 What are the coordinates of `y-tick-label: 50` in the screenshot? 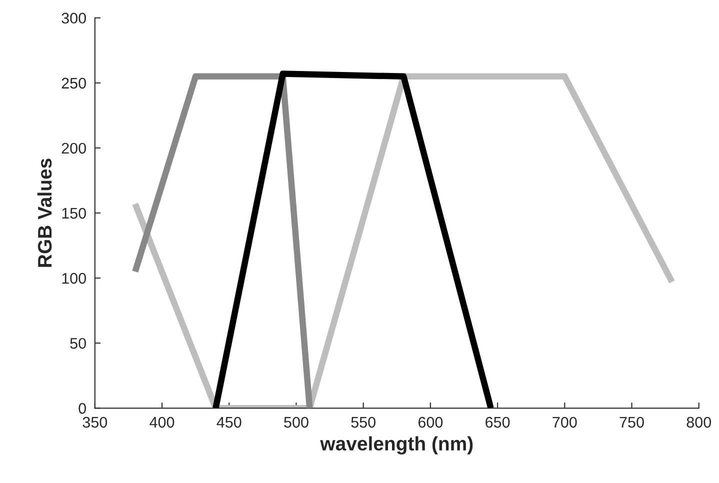 It's located at (78, 343).